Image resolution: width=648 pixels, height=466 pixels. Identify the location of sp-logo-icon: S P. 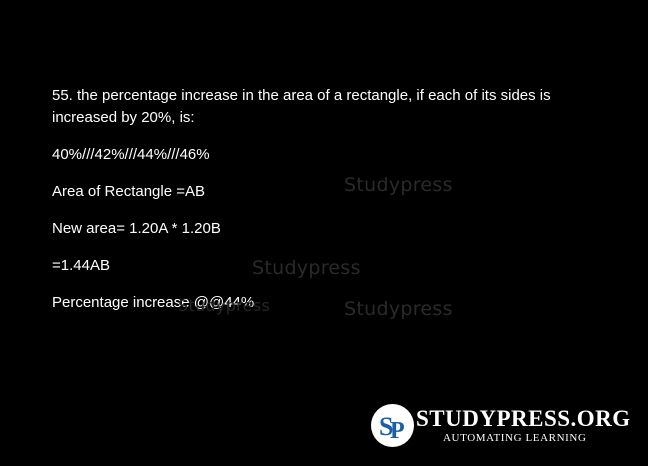
(392, 425).